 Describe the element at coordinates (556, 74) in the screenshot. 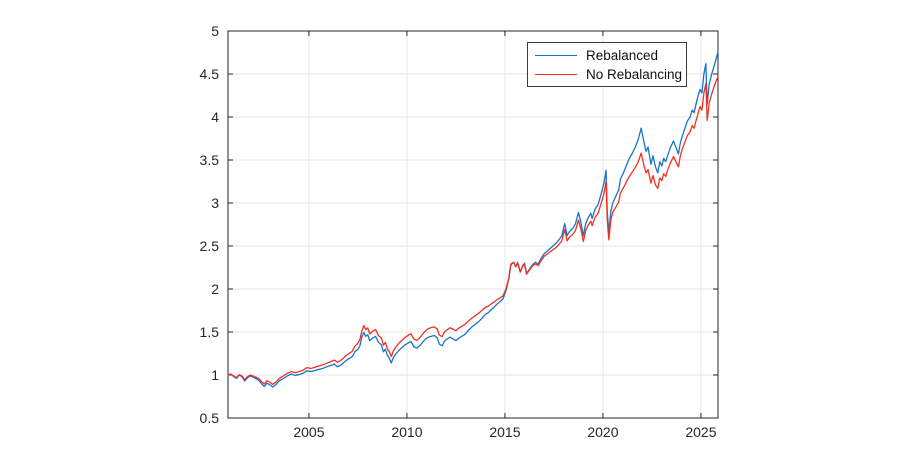

I see `legend-line-sample-no-rebalancing` at that location.